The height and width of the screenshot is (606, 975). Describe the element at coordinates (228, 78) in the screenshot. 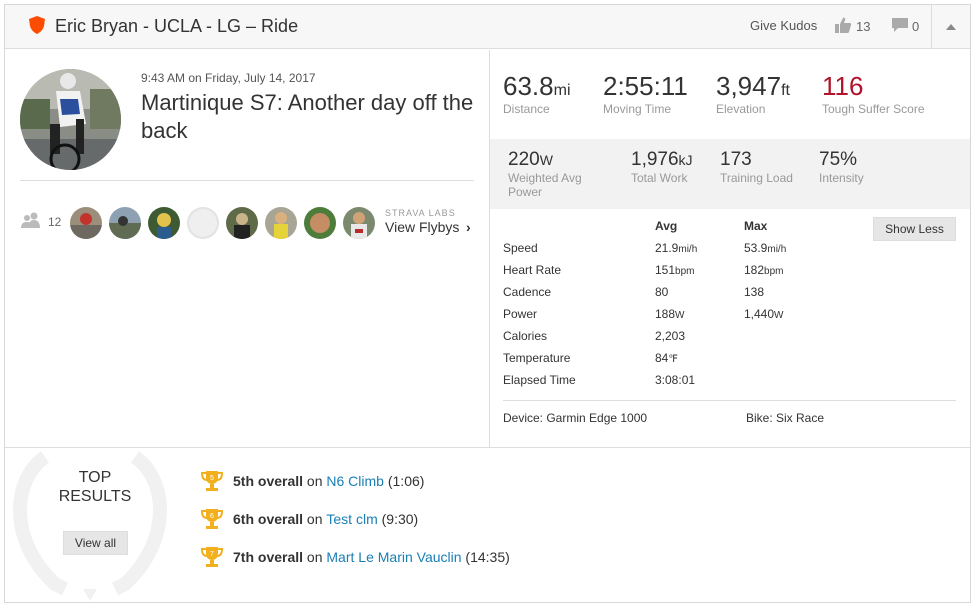

I see `activity-datetime: 9:43 AM on Friday, July 14, 2017` at that location.